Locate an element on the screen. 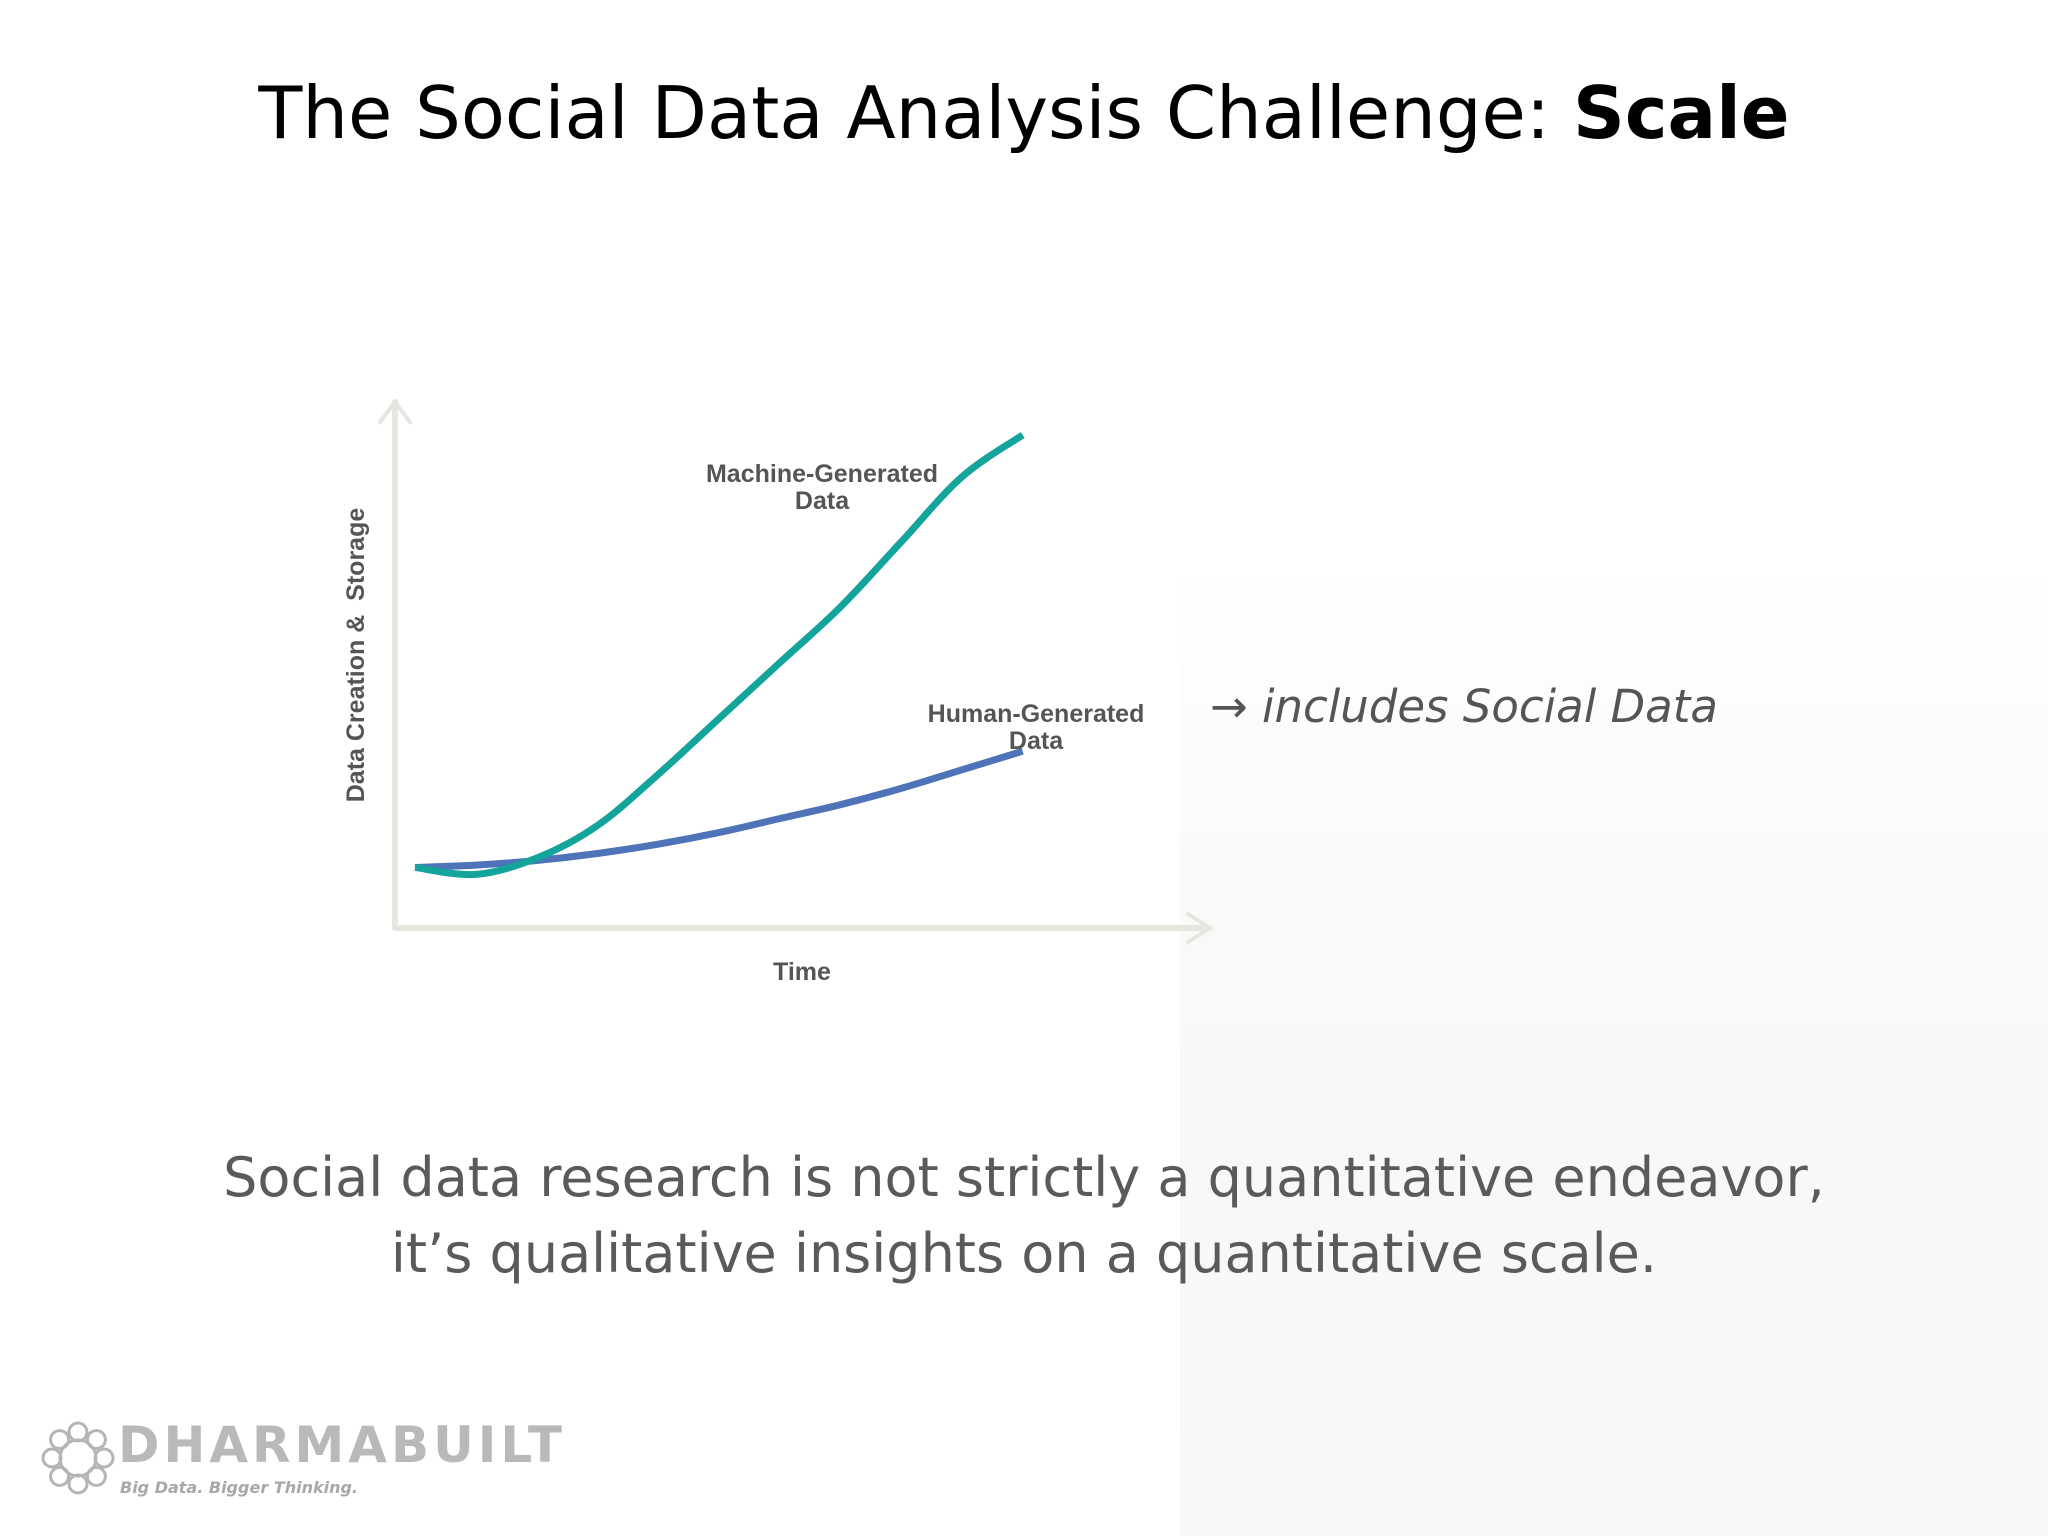  machine-generated-label-line-1: Machine-Generated is located at coordinates (822, 474).